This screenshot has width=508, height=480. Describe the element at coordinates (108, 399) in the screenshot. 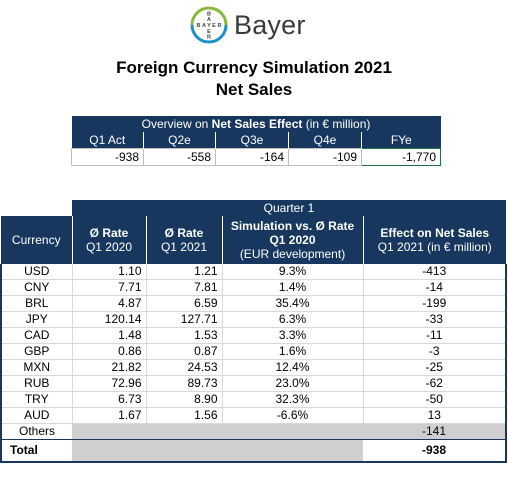

I see `rate-2020-cell: 6.73` at that location.